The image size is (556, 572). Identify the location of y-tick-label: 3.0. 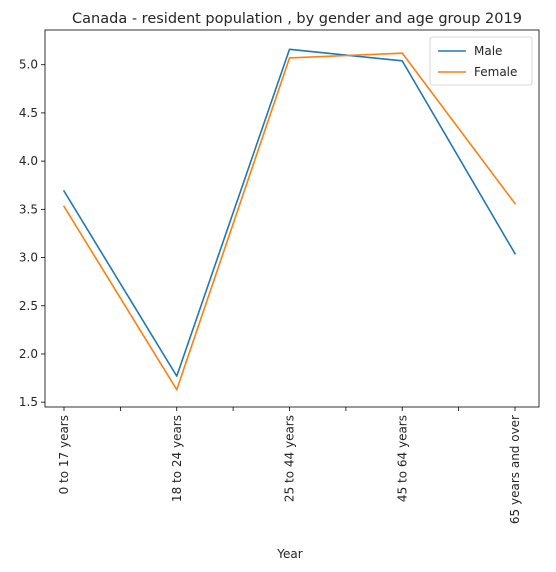
(28, 258).